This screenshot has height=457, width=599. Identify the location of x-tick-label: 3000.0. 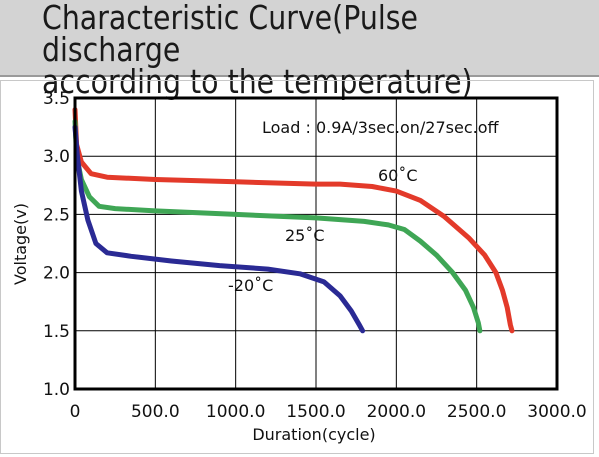
(556, 412).